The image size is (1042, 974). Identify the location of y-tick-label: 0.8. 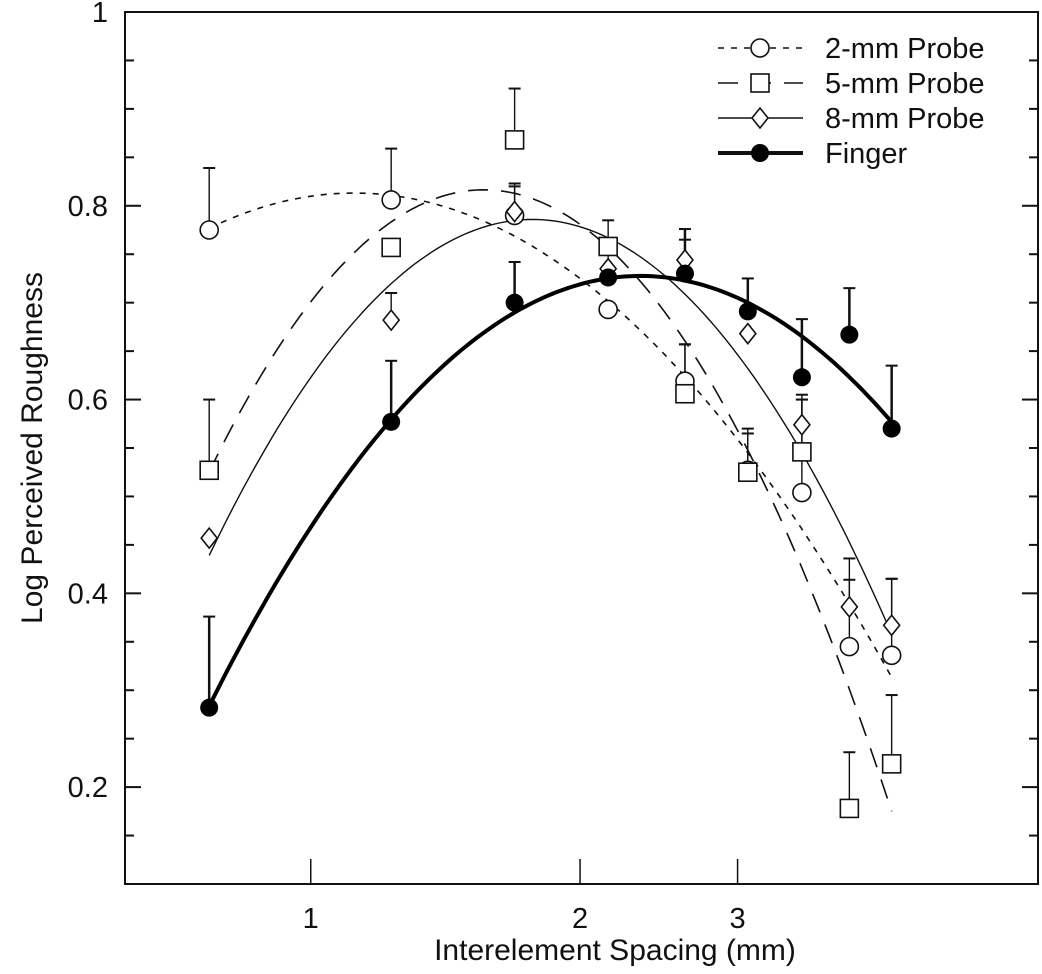
(88, 207).